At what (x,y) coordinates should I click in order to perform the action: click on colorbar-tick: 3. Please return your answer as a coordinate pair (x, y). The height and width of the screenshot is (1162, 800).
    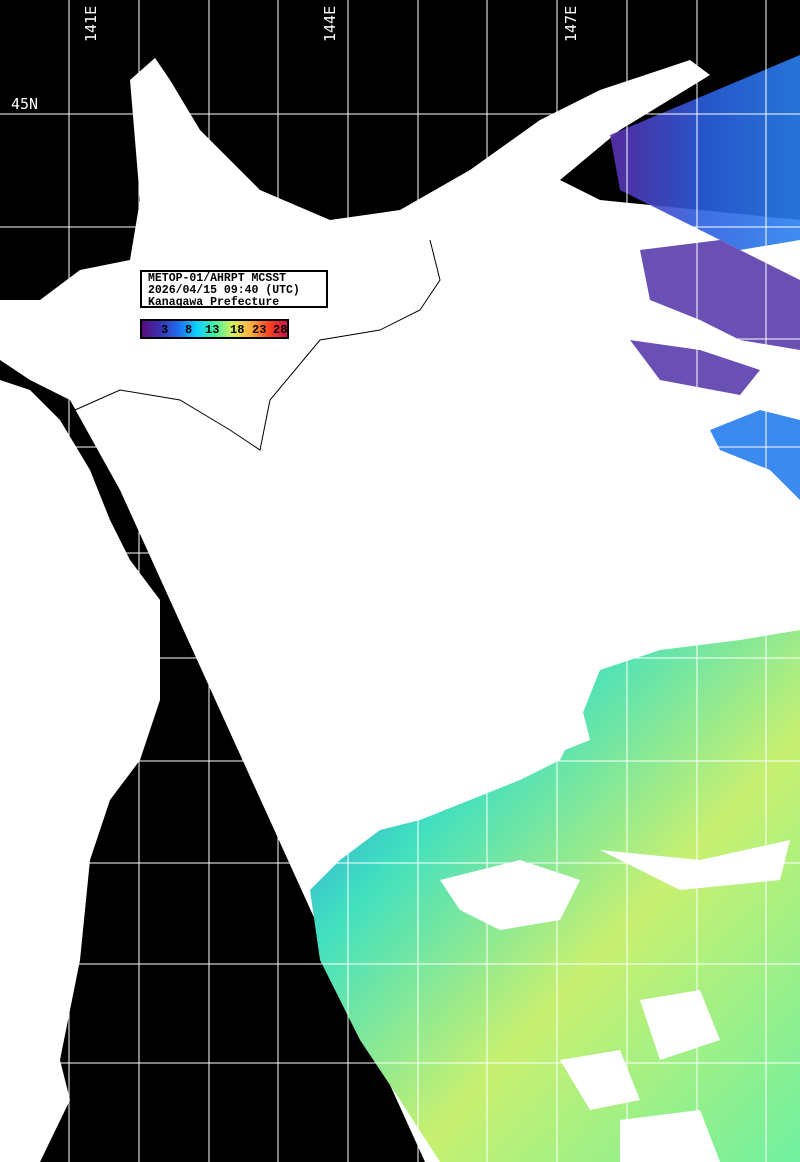
    Looking at the image, I should click on (165, 330).